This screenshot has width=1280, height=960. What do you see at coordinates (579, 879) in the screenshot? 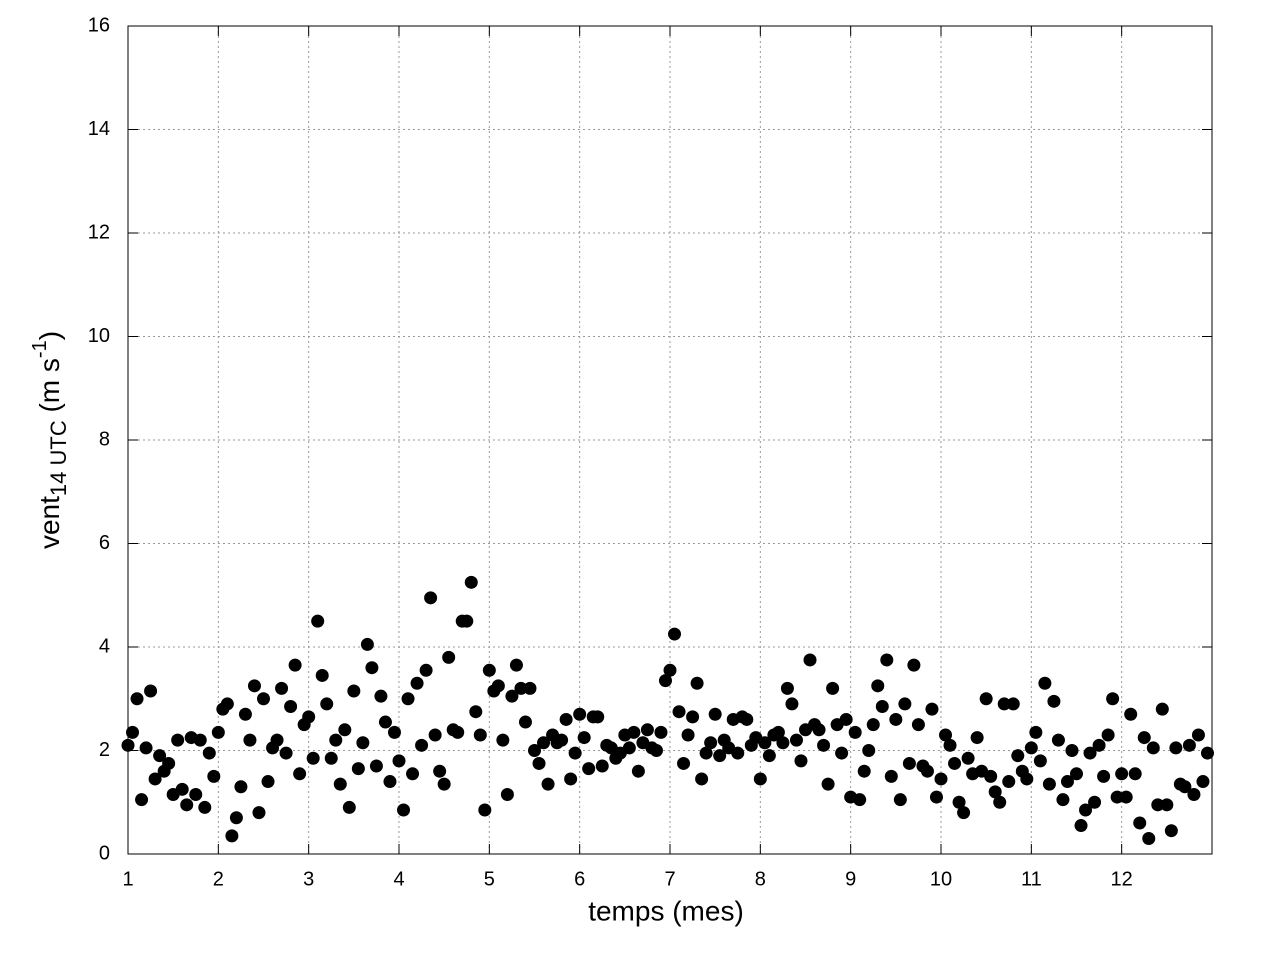
I see `x-tick-label: 6` at bounding box center [579, 879].